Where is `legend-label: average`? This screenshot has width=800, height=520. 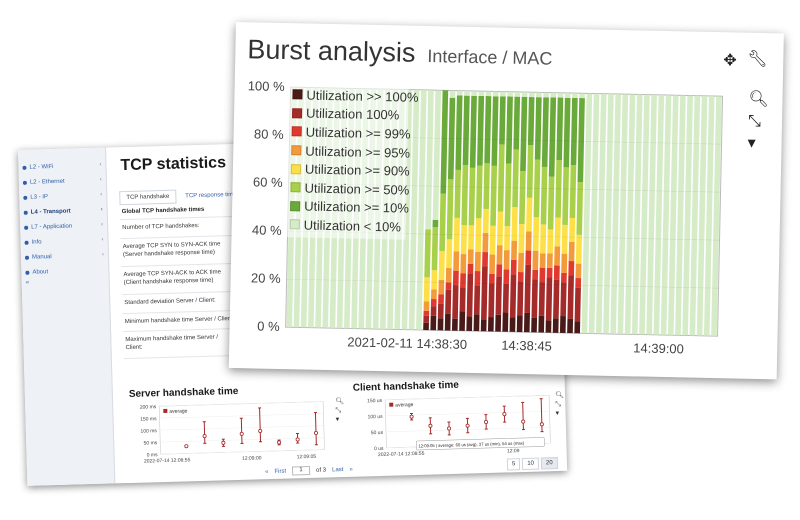
legend-label: average is located at coordinates (178, 411).